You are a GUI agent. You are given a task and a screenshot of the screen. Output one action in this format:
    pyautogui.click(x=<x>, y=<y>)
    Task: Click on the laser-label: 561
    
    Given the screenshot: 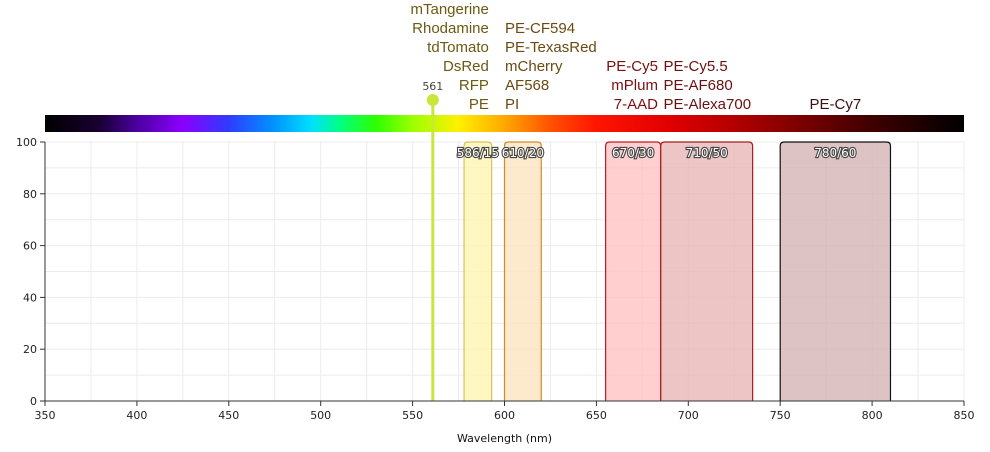 What is the action you would take?
    pyautogui.click(x=432, y=86)
    